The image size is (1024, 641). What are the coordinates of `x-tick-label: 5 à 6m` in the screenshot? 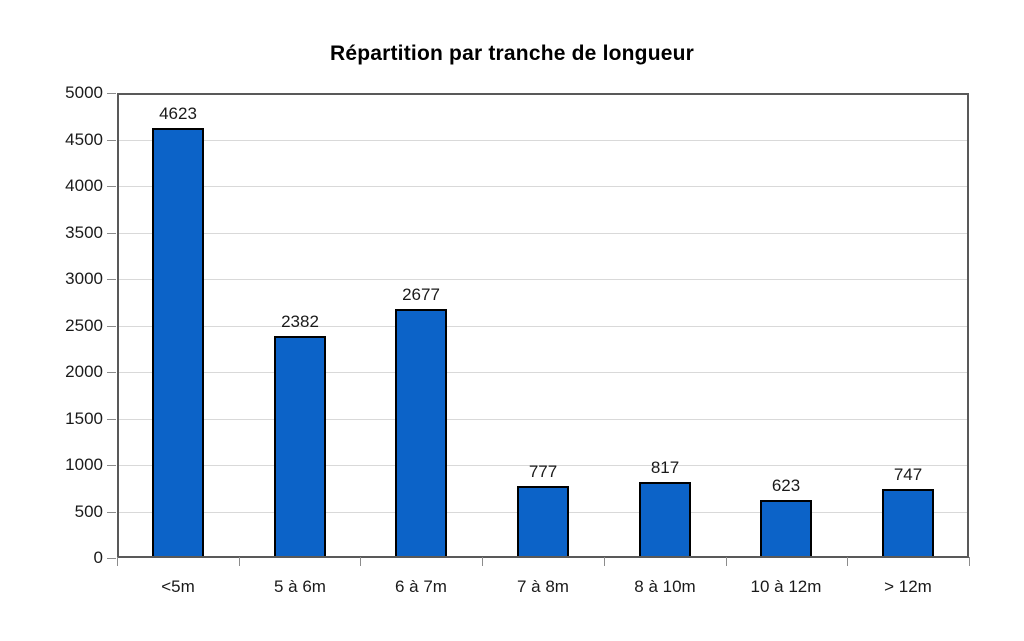 It's located at (300, 586).